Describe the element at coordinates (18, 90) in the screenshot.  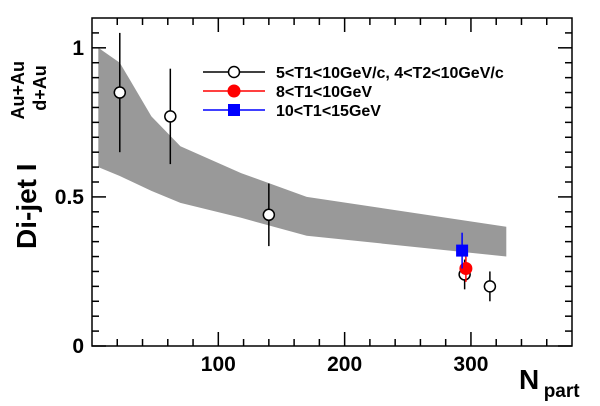
I see `y-axis-title-superscript: Au+Au` at that location.